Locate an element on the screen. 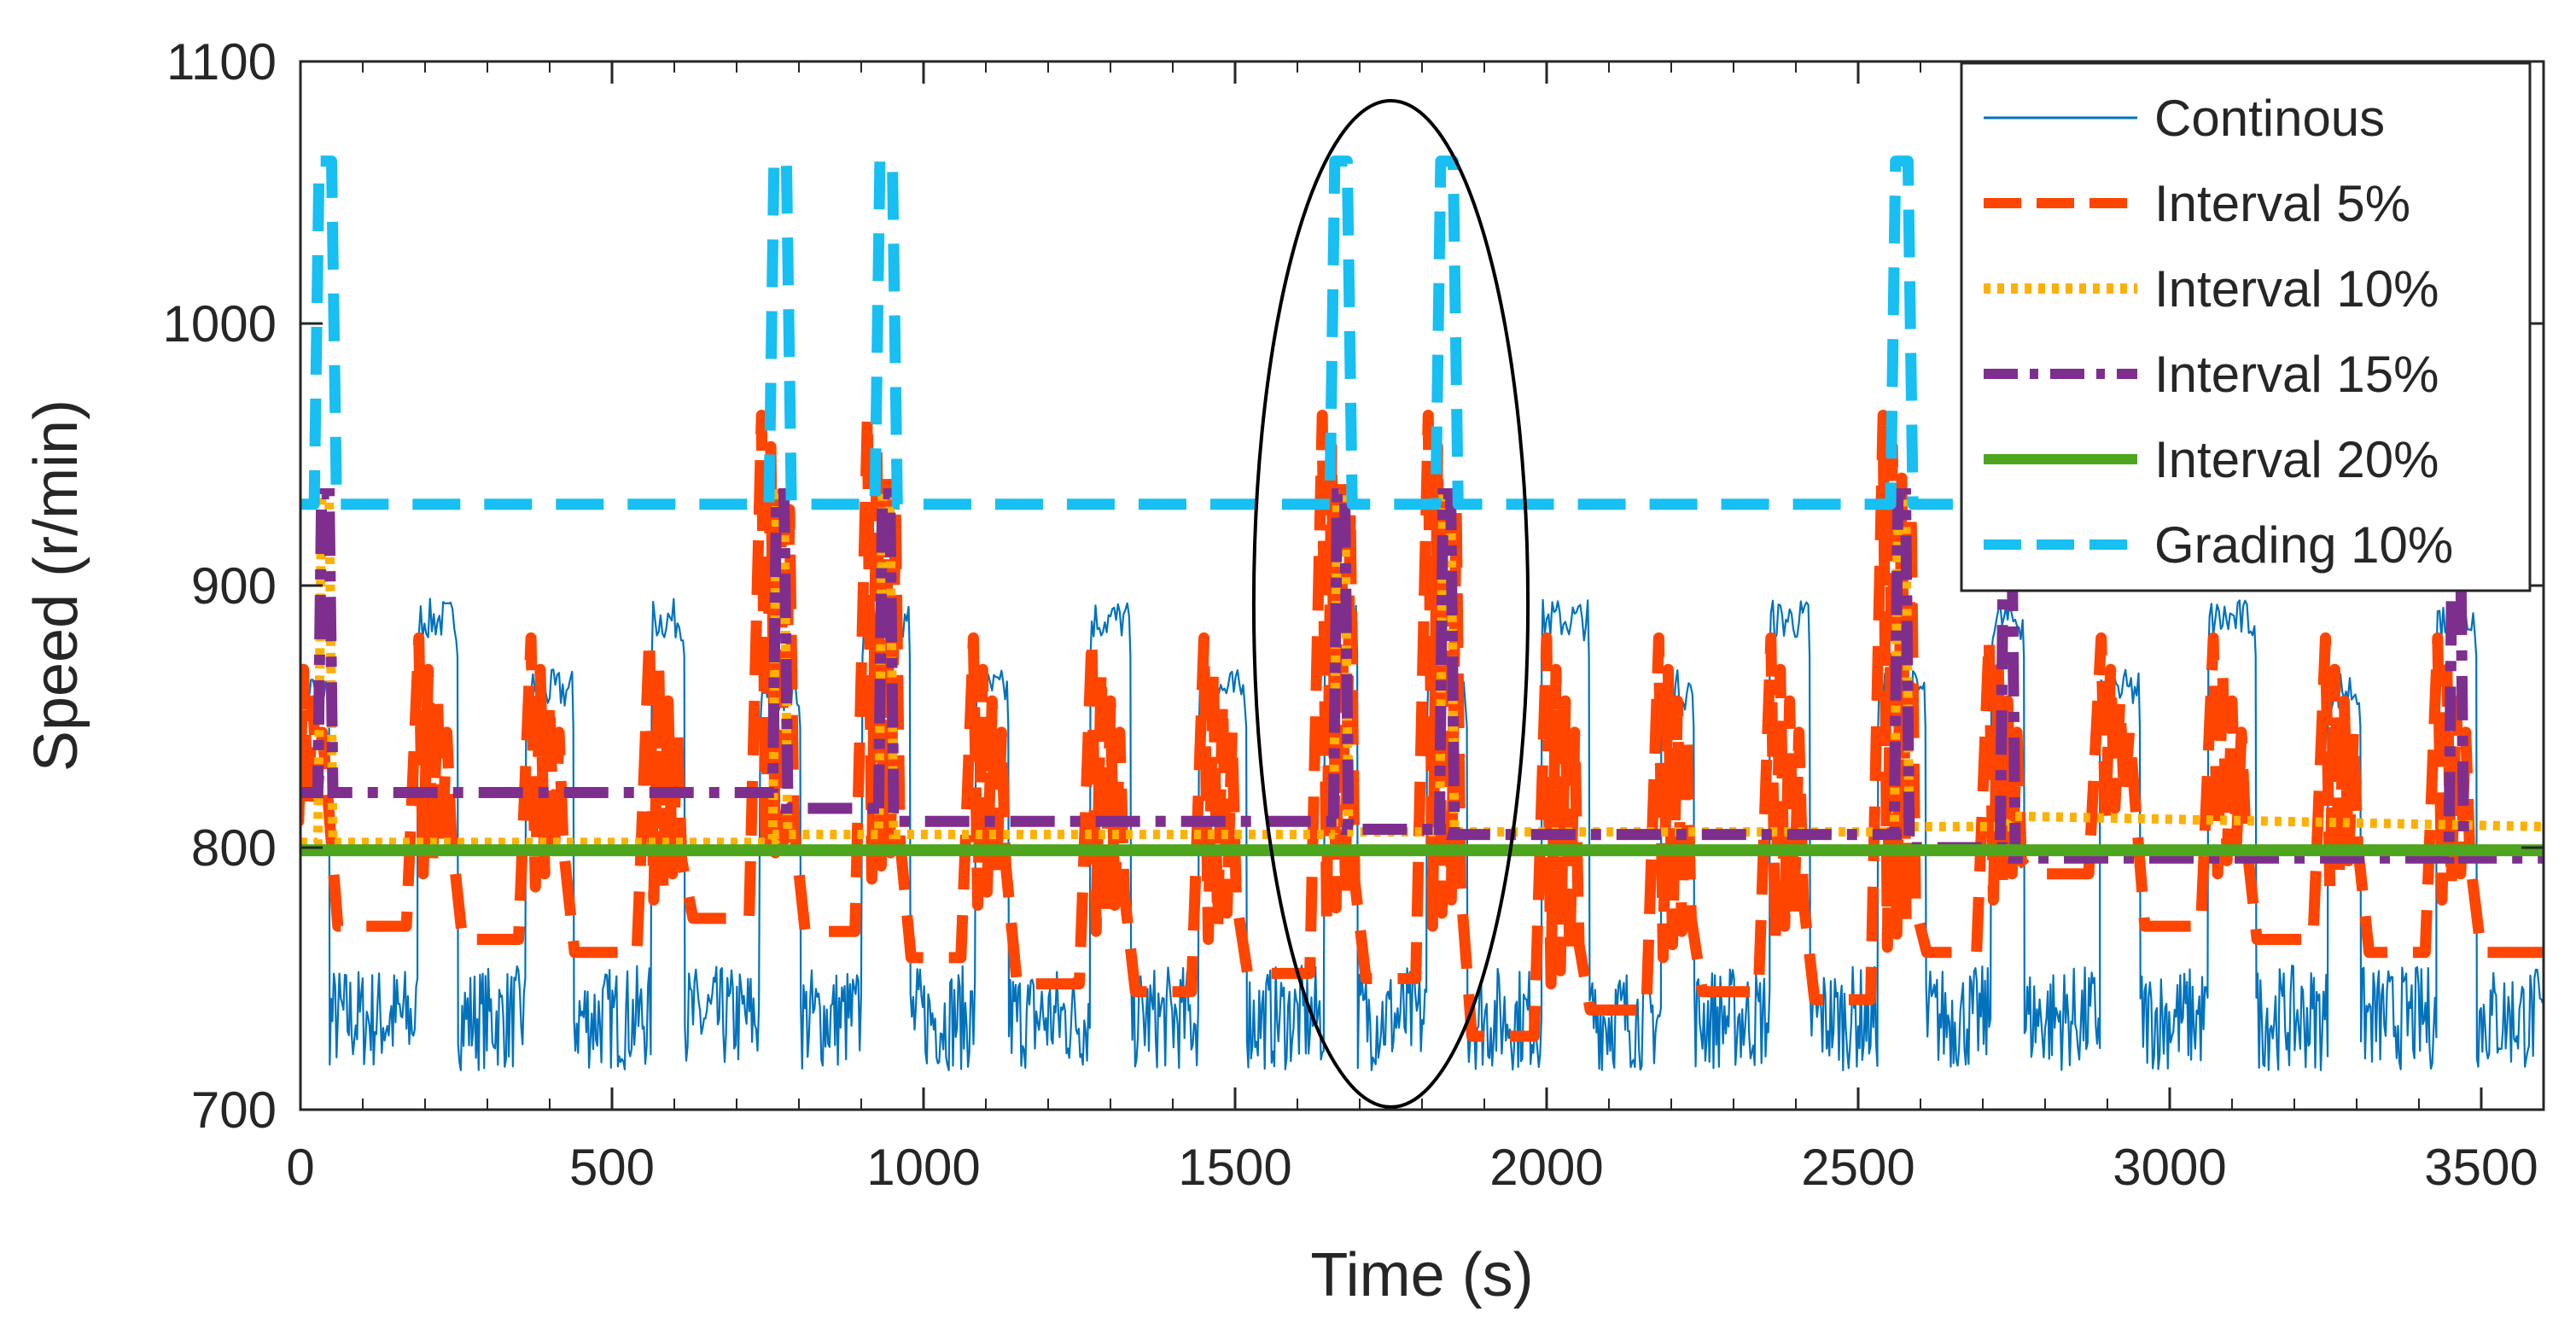  y-tick-label: 800 is located at coordinates (234, 848).